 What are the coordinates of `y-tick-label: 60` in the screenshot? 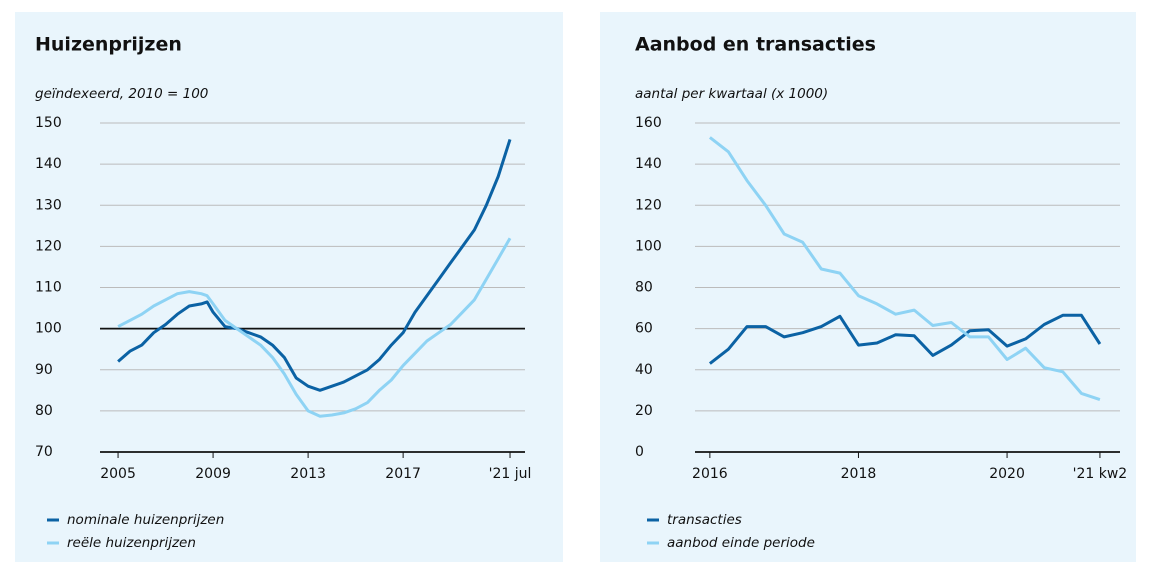 It's located at (644, 329).